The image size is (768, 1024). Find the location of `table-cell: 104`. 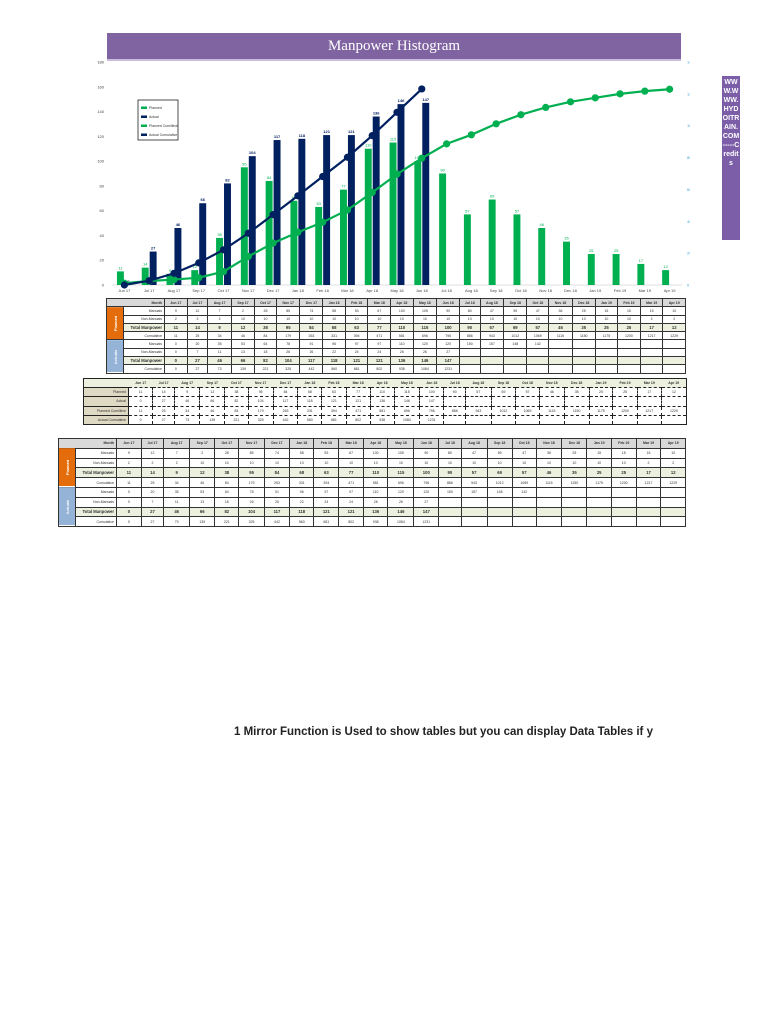

table-cell: 104 is located at coordinates (288, 361).